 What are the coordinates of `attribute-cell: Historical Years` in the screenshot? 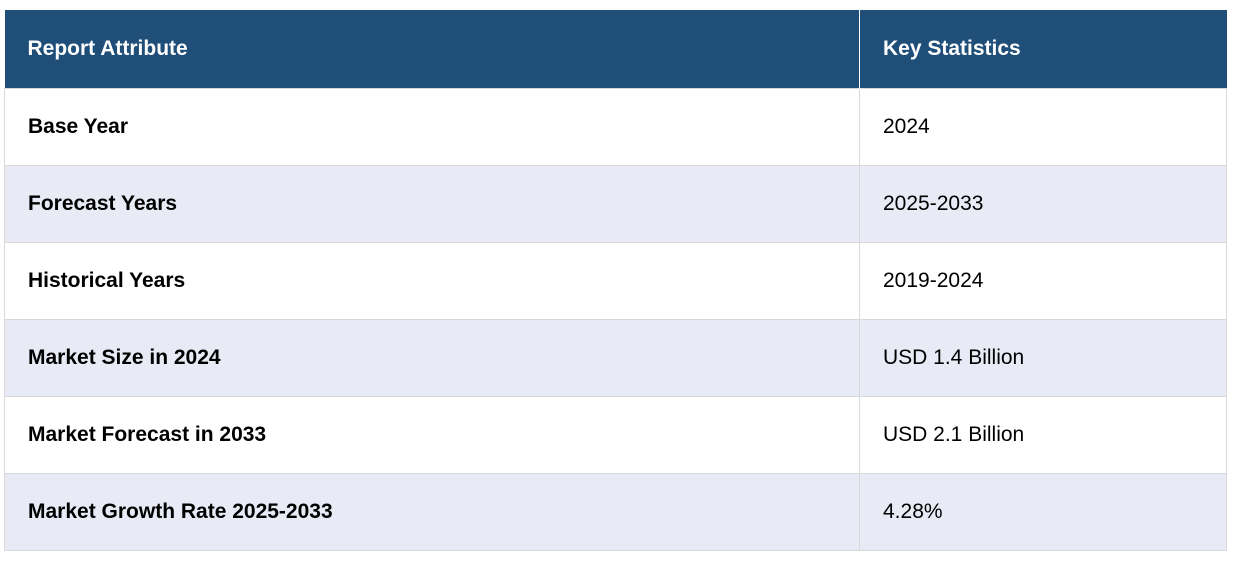 It's located at (432, 280).